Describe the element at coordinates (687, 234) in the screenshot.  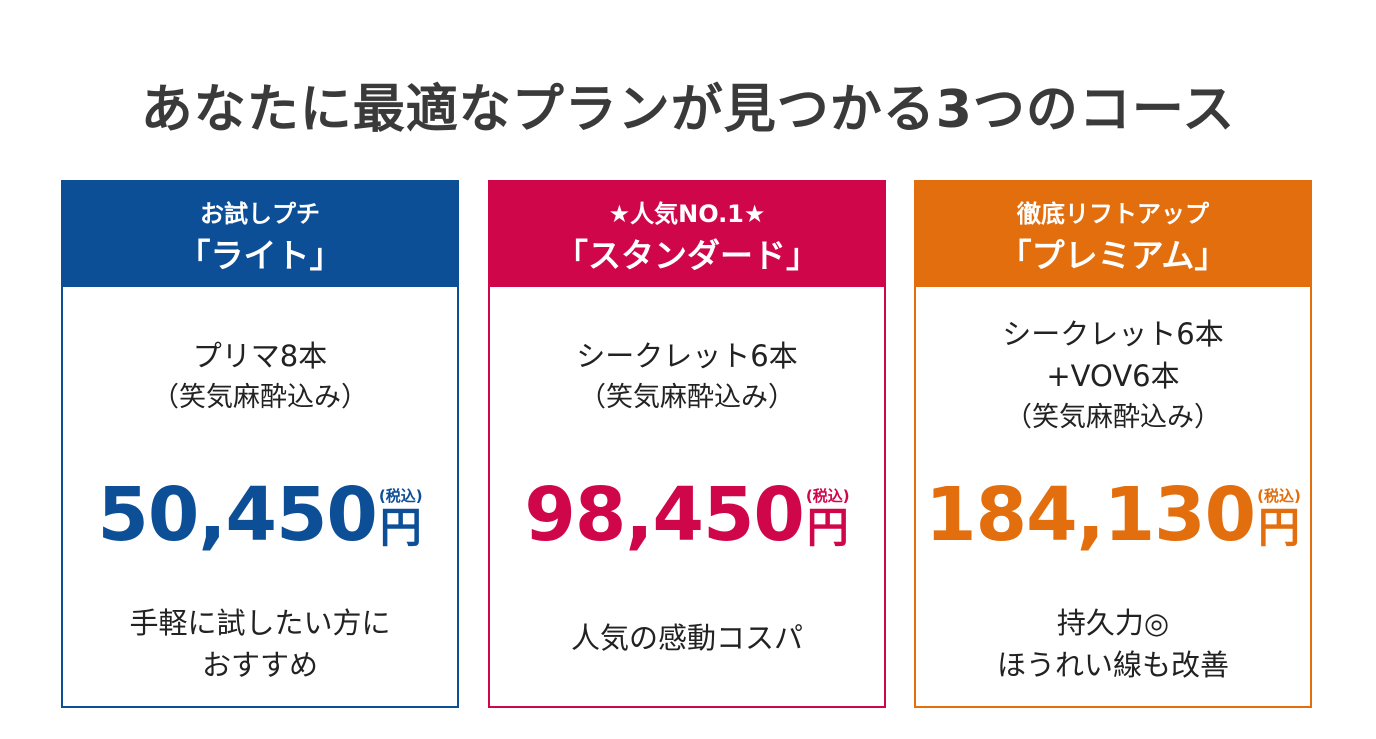
I see `plan-header: ★人気NO.1★ 「スタンダード」` at that location.